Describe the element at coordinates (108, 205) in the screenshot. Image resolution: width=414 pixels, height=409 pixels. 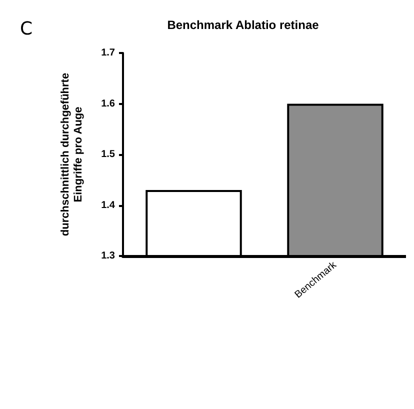
I see `y-tick-label: 1.4` at that location.